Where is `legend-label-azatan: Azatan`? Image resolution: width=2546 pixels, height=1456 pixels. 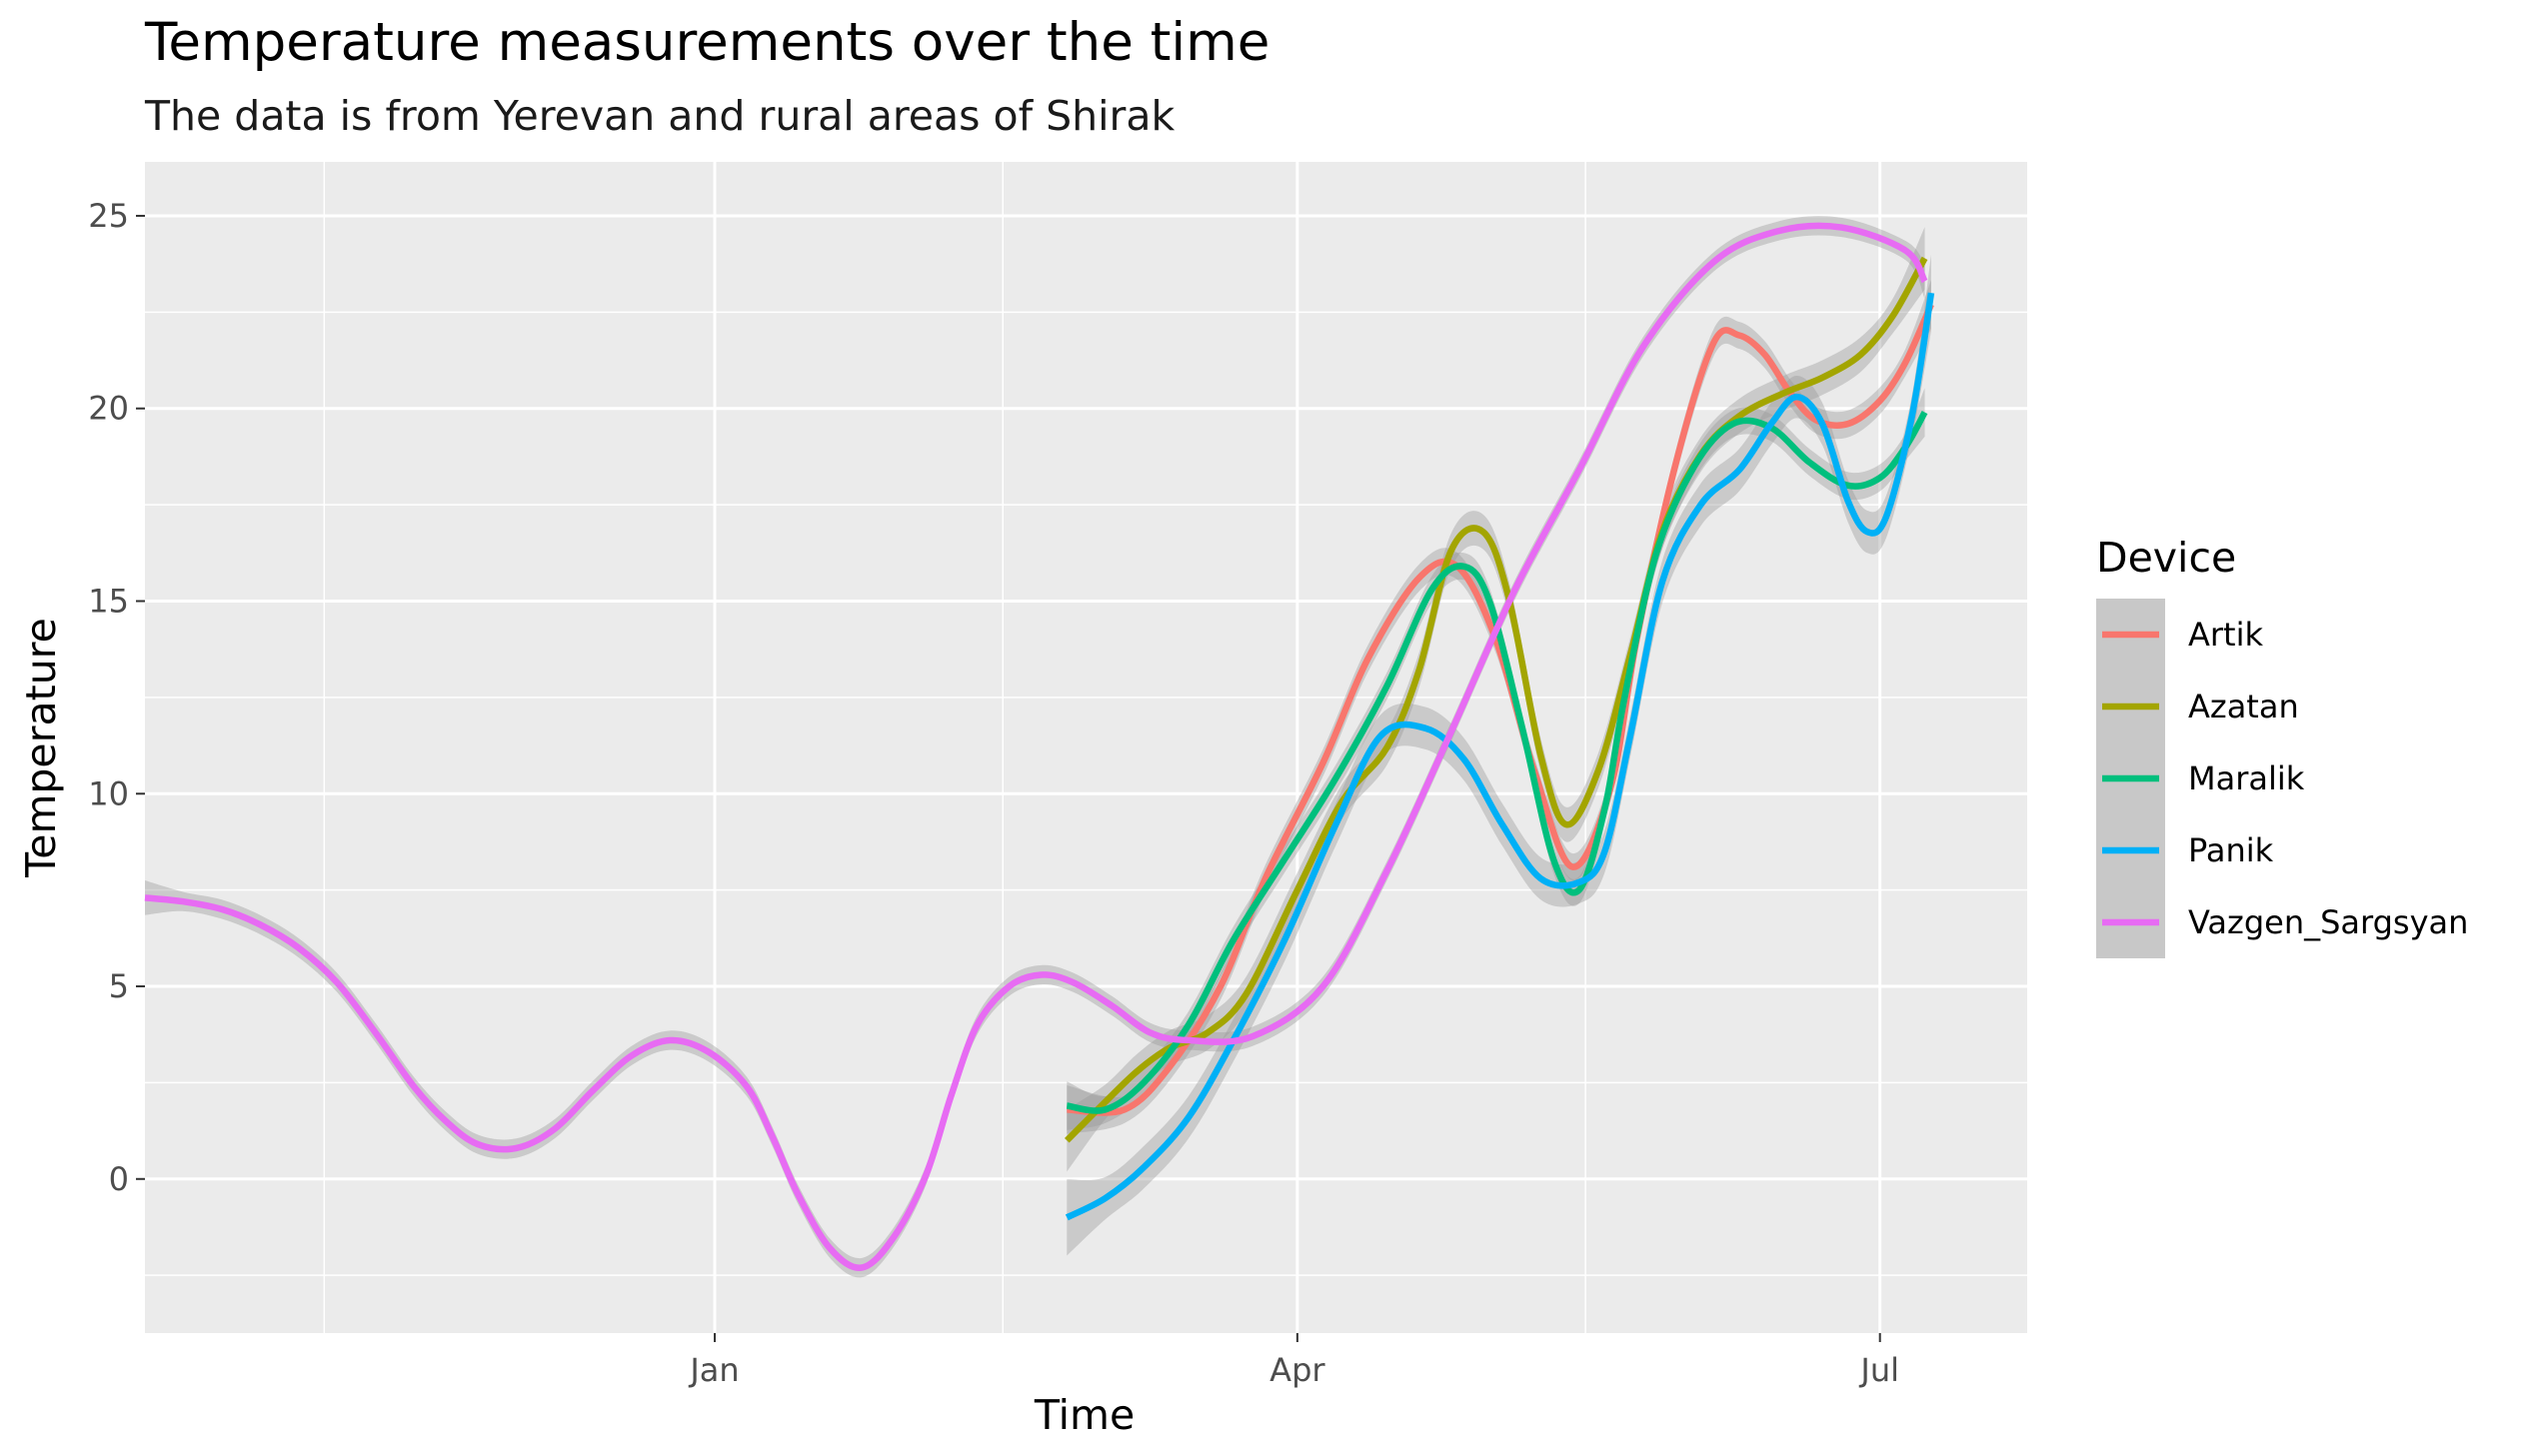 legend-label-azatan: Azatan is located at coordinates (2243, 707).